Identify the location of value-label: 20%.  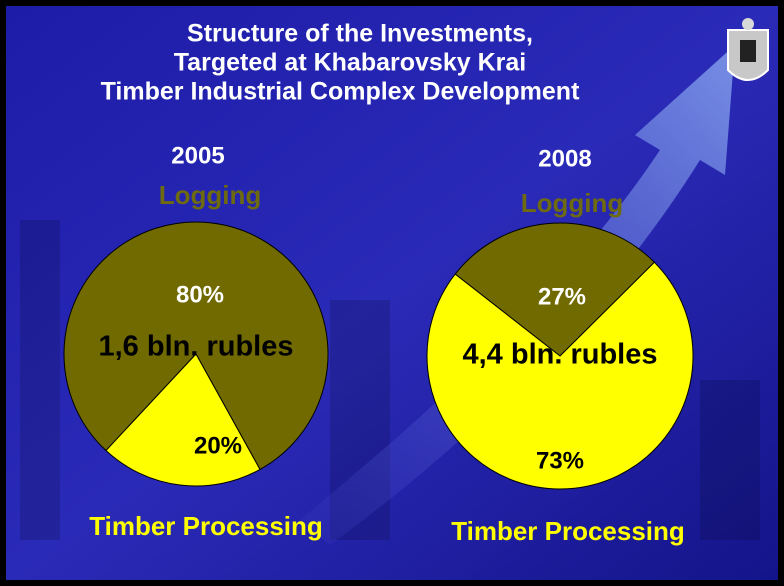
(218, 445).